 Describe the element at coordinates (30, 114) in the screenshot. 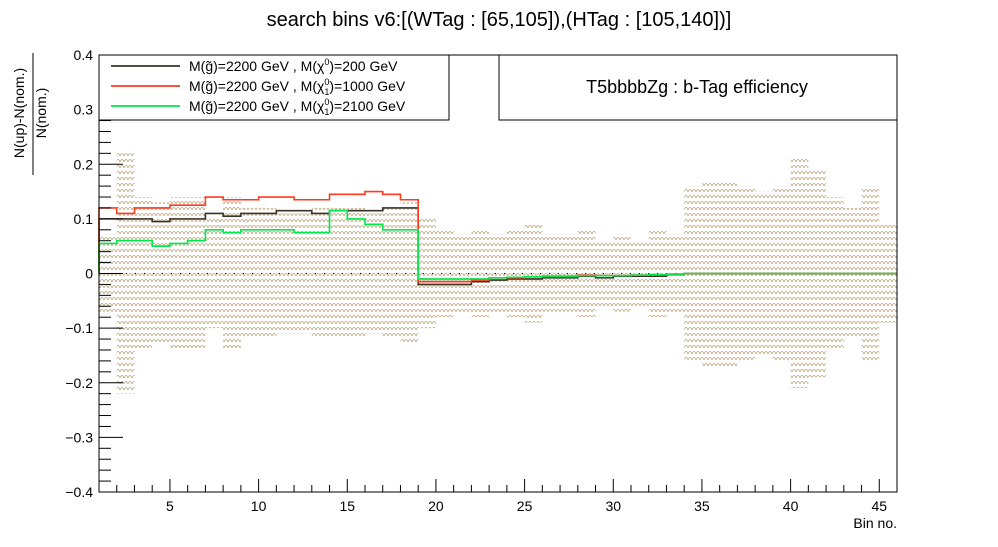

I see `y-axis-label: N(up)-N(nom.) N(nom.)` at that location.